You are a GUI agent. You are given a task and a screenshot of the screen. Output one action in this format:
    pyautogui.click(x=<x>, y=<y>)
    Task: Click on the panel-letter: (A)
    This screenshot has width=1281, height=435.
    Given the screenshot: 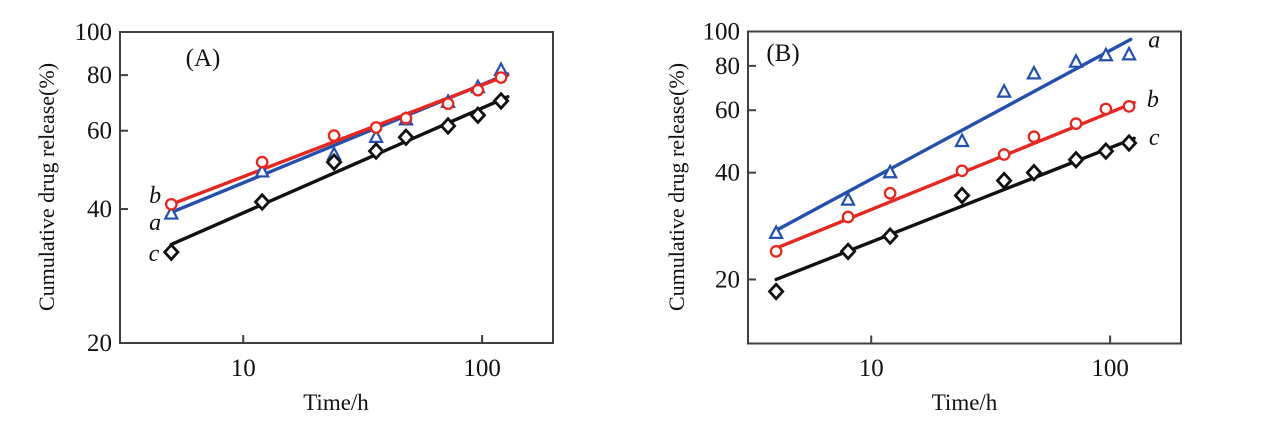 What is the action you would take?
    pyautogui.click(x=203, y=58)
    